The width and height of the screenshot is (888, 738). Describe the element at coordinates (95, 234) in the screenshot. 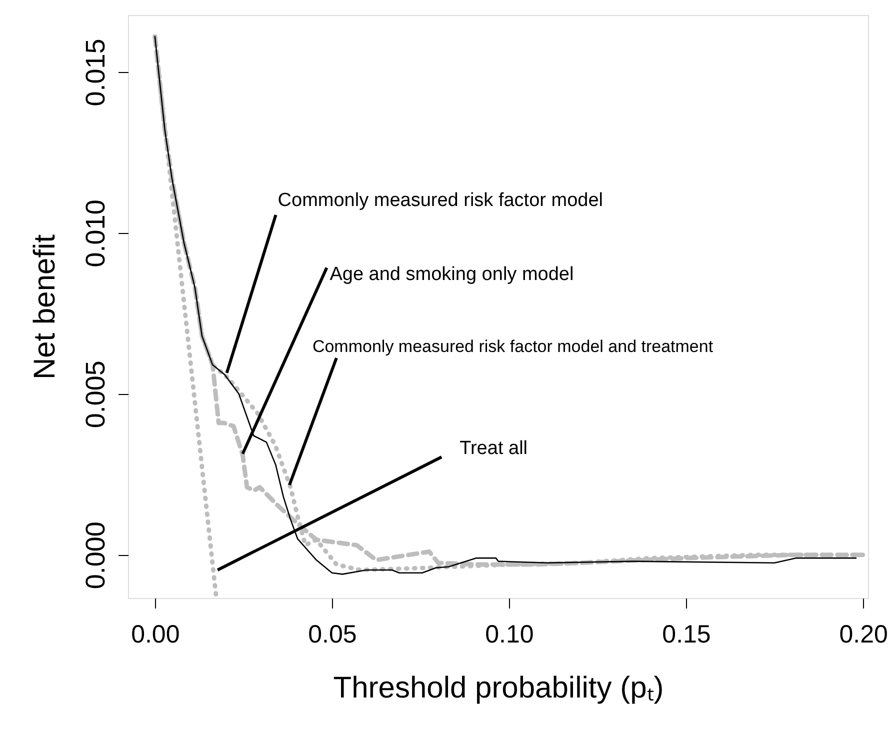

I see `y-tick-label: 0.010` at that location.